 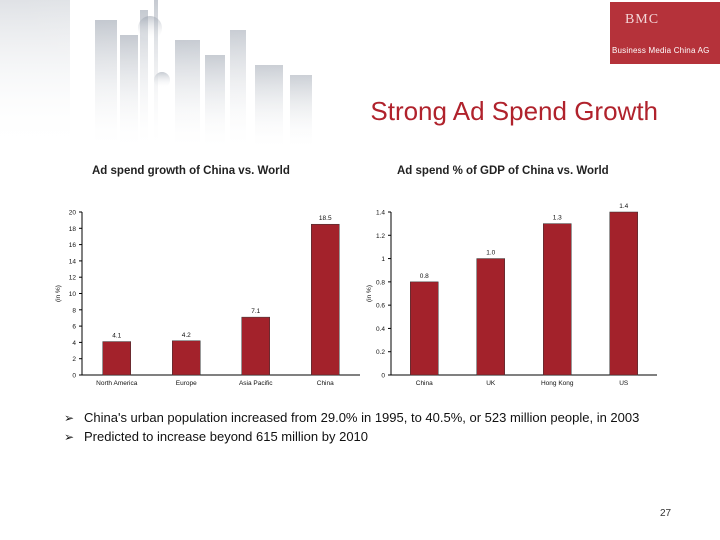 I want to click on bar-value-label: 0.8, so click(x=424, y=276).